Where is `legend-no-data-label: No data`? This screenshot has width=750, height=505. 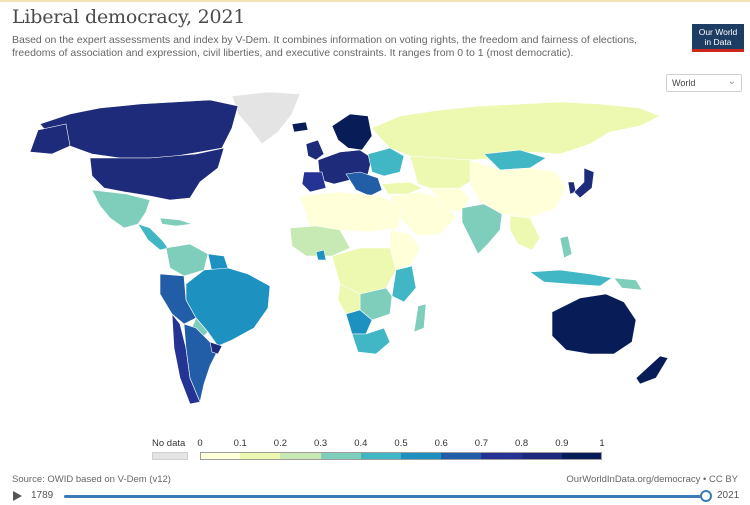
legend-no-data-label: No data is located at coordinates (169, 443).